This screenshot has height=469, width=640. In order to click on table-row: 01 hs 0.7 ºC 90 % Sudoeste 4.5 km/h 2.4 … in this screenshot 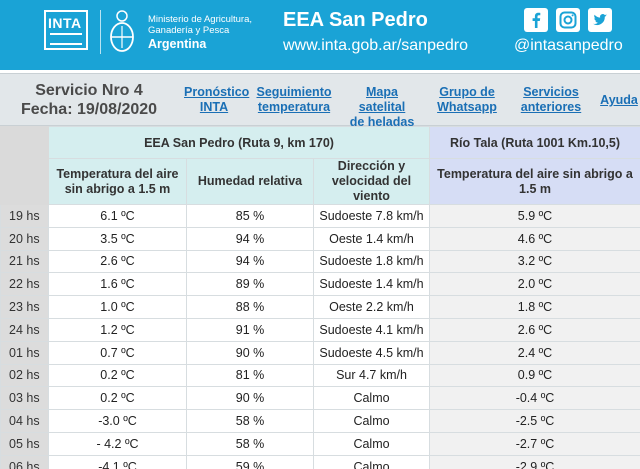, I will do `click(320, 352)`.